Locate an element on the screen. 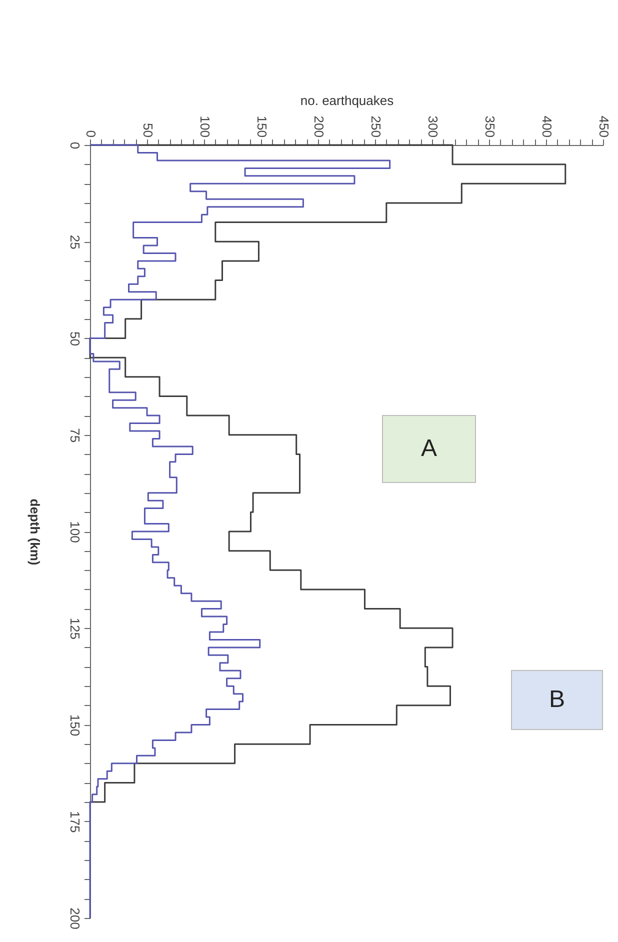  x-tick-label: 50 is located at coordinates (148, 130).